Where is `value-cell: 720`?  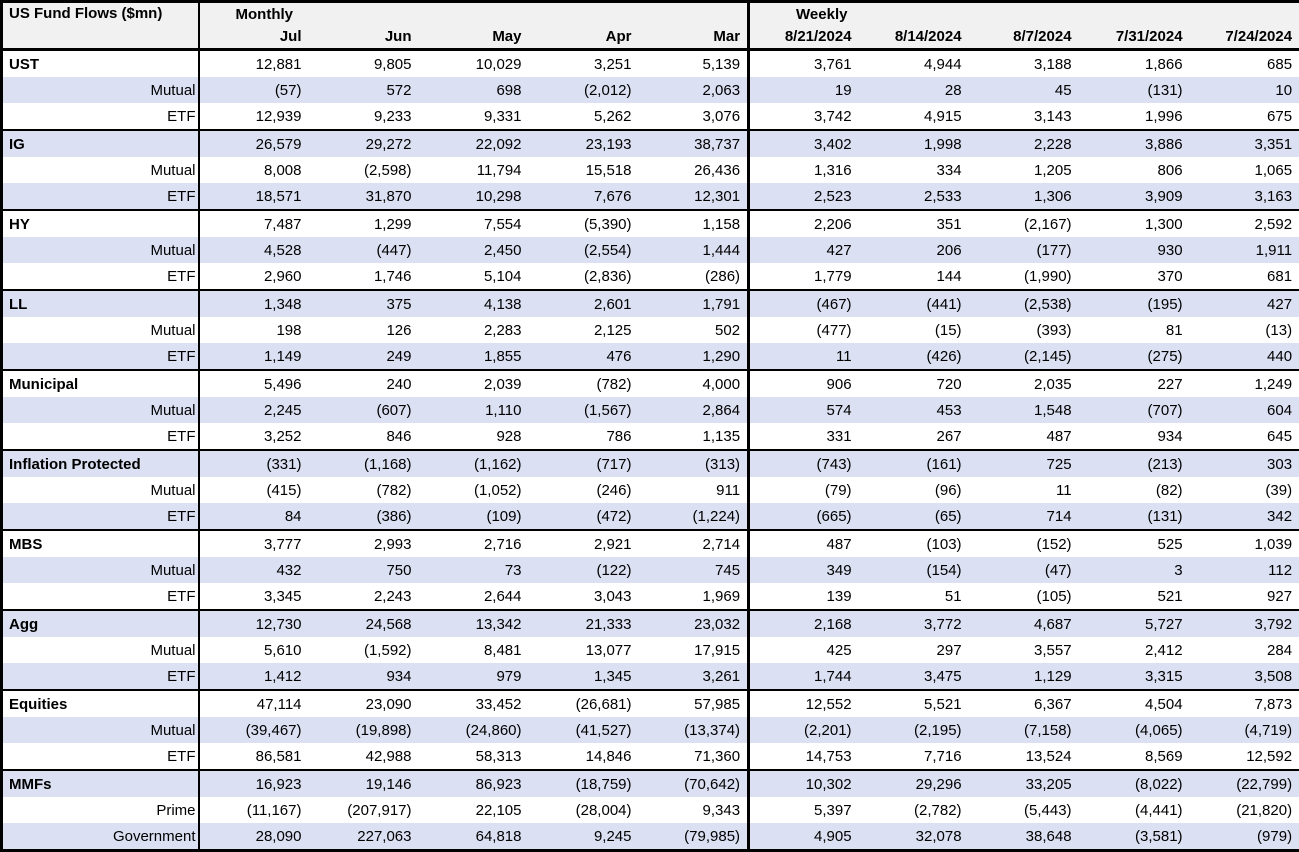
value-cell: 720 is located at coordinates (914, 383).